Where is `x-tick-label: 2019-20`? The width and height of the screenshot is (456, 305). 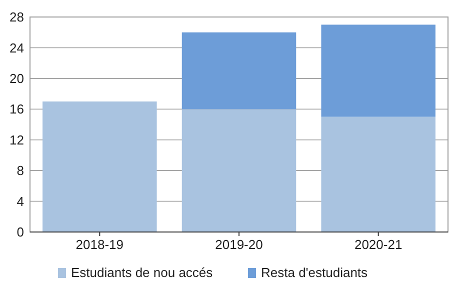
x-tick-label: 2019-20 is located at coordinates (239, 244).